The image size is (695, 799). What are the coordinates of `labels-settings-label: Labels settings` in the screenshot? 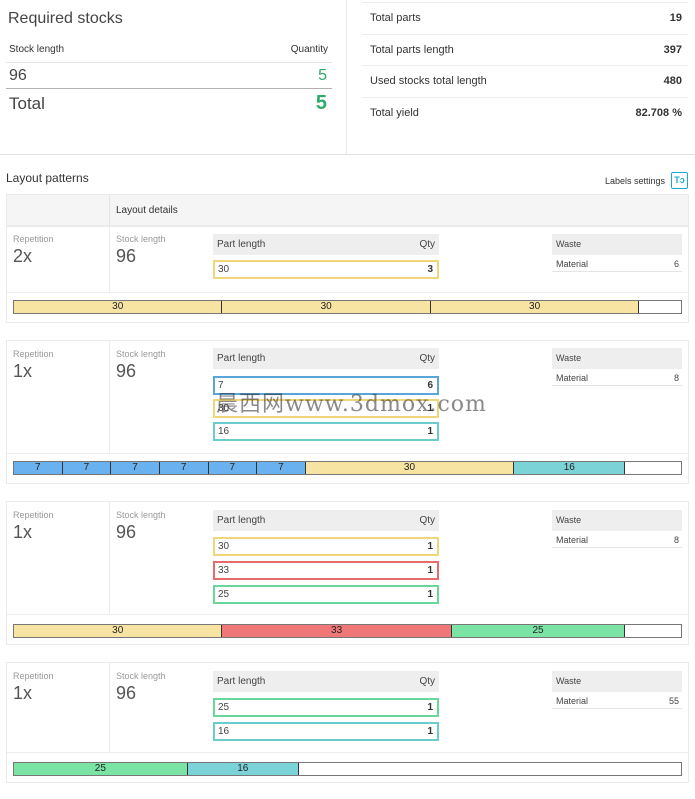 It's located at (634, 181).